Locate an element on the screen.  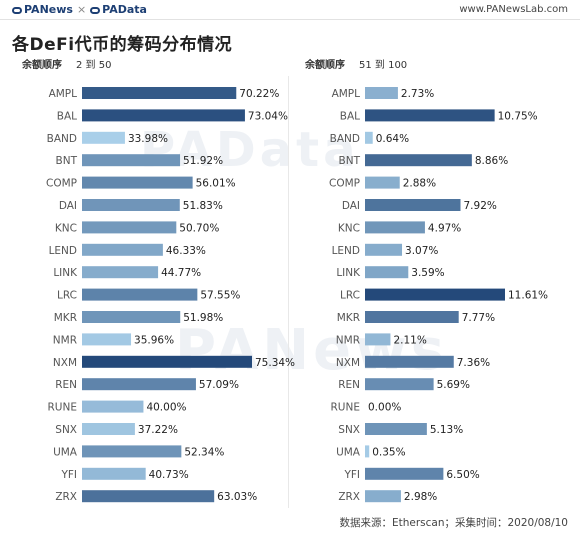
value-label: 35.96% is located at coordinates (154, 340).